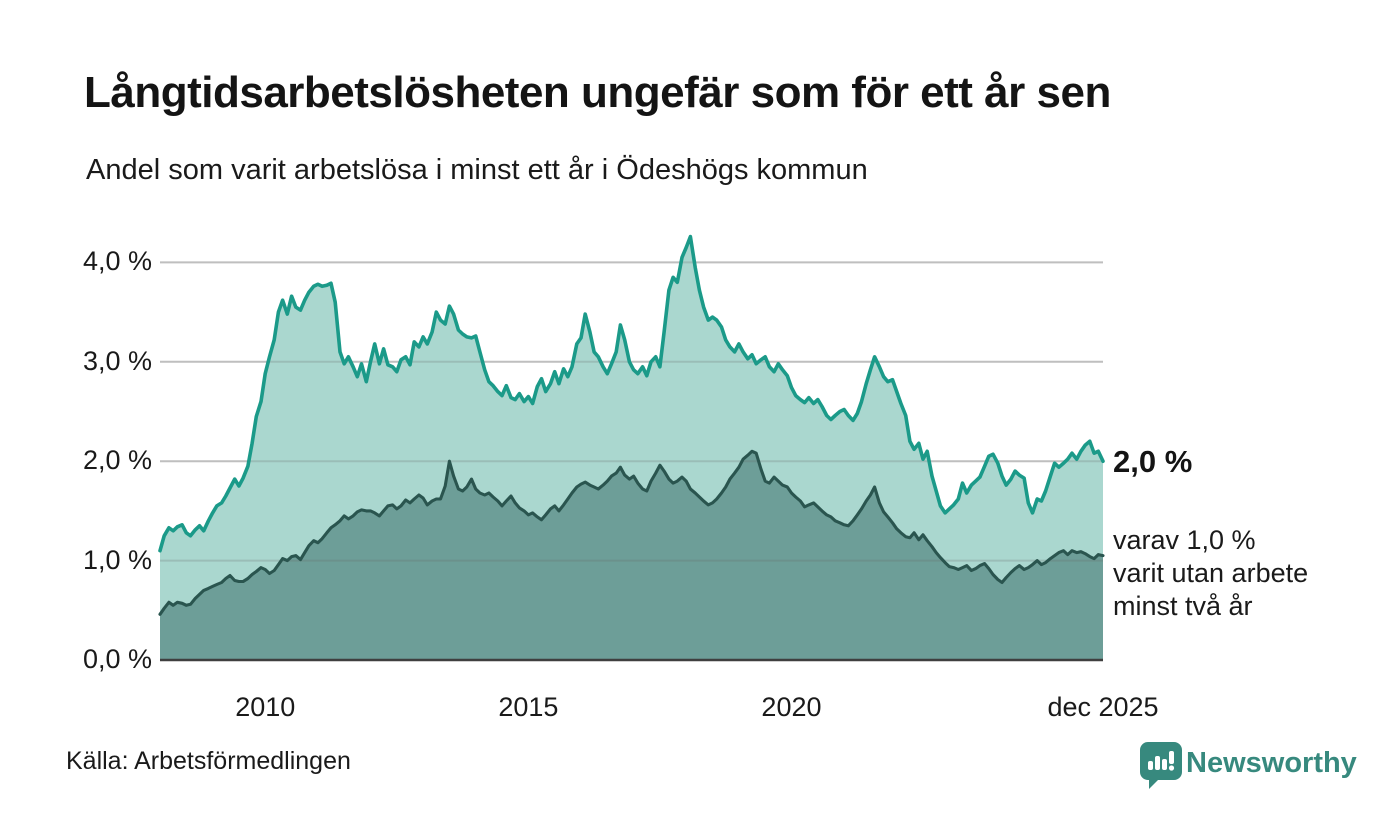  Describe the element at coordinates (208, 761) in the screenshot. I see `source-label: Källa: Arbetsförmedlingen` at that location.